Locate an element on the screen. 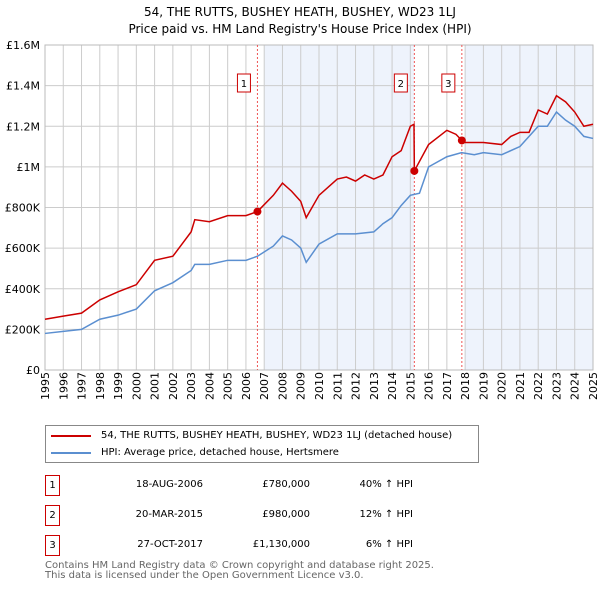 The width and height of the screenshot is (600, 590). x-tick-label: 1999 is located at coordinates (118, 386).